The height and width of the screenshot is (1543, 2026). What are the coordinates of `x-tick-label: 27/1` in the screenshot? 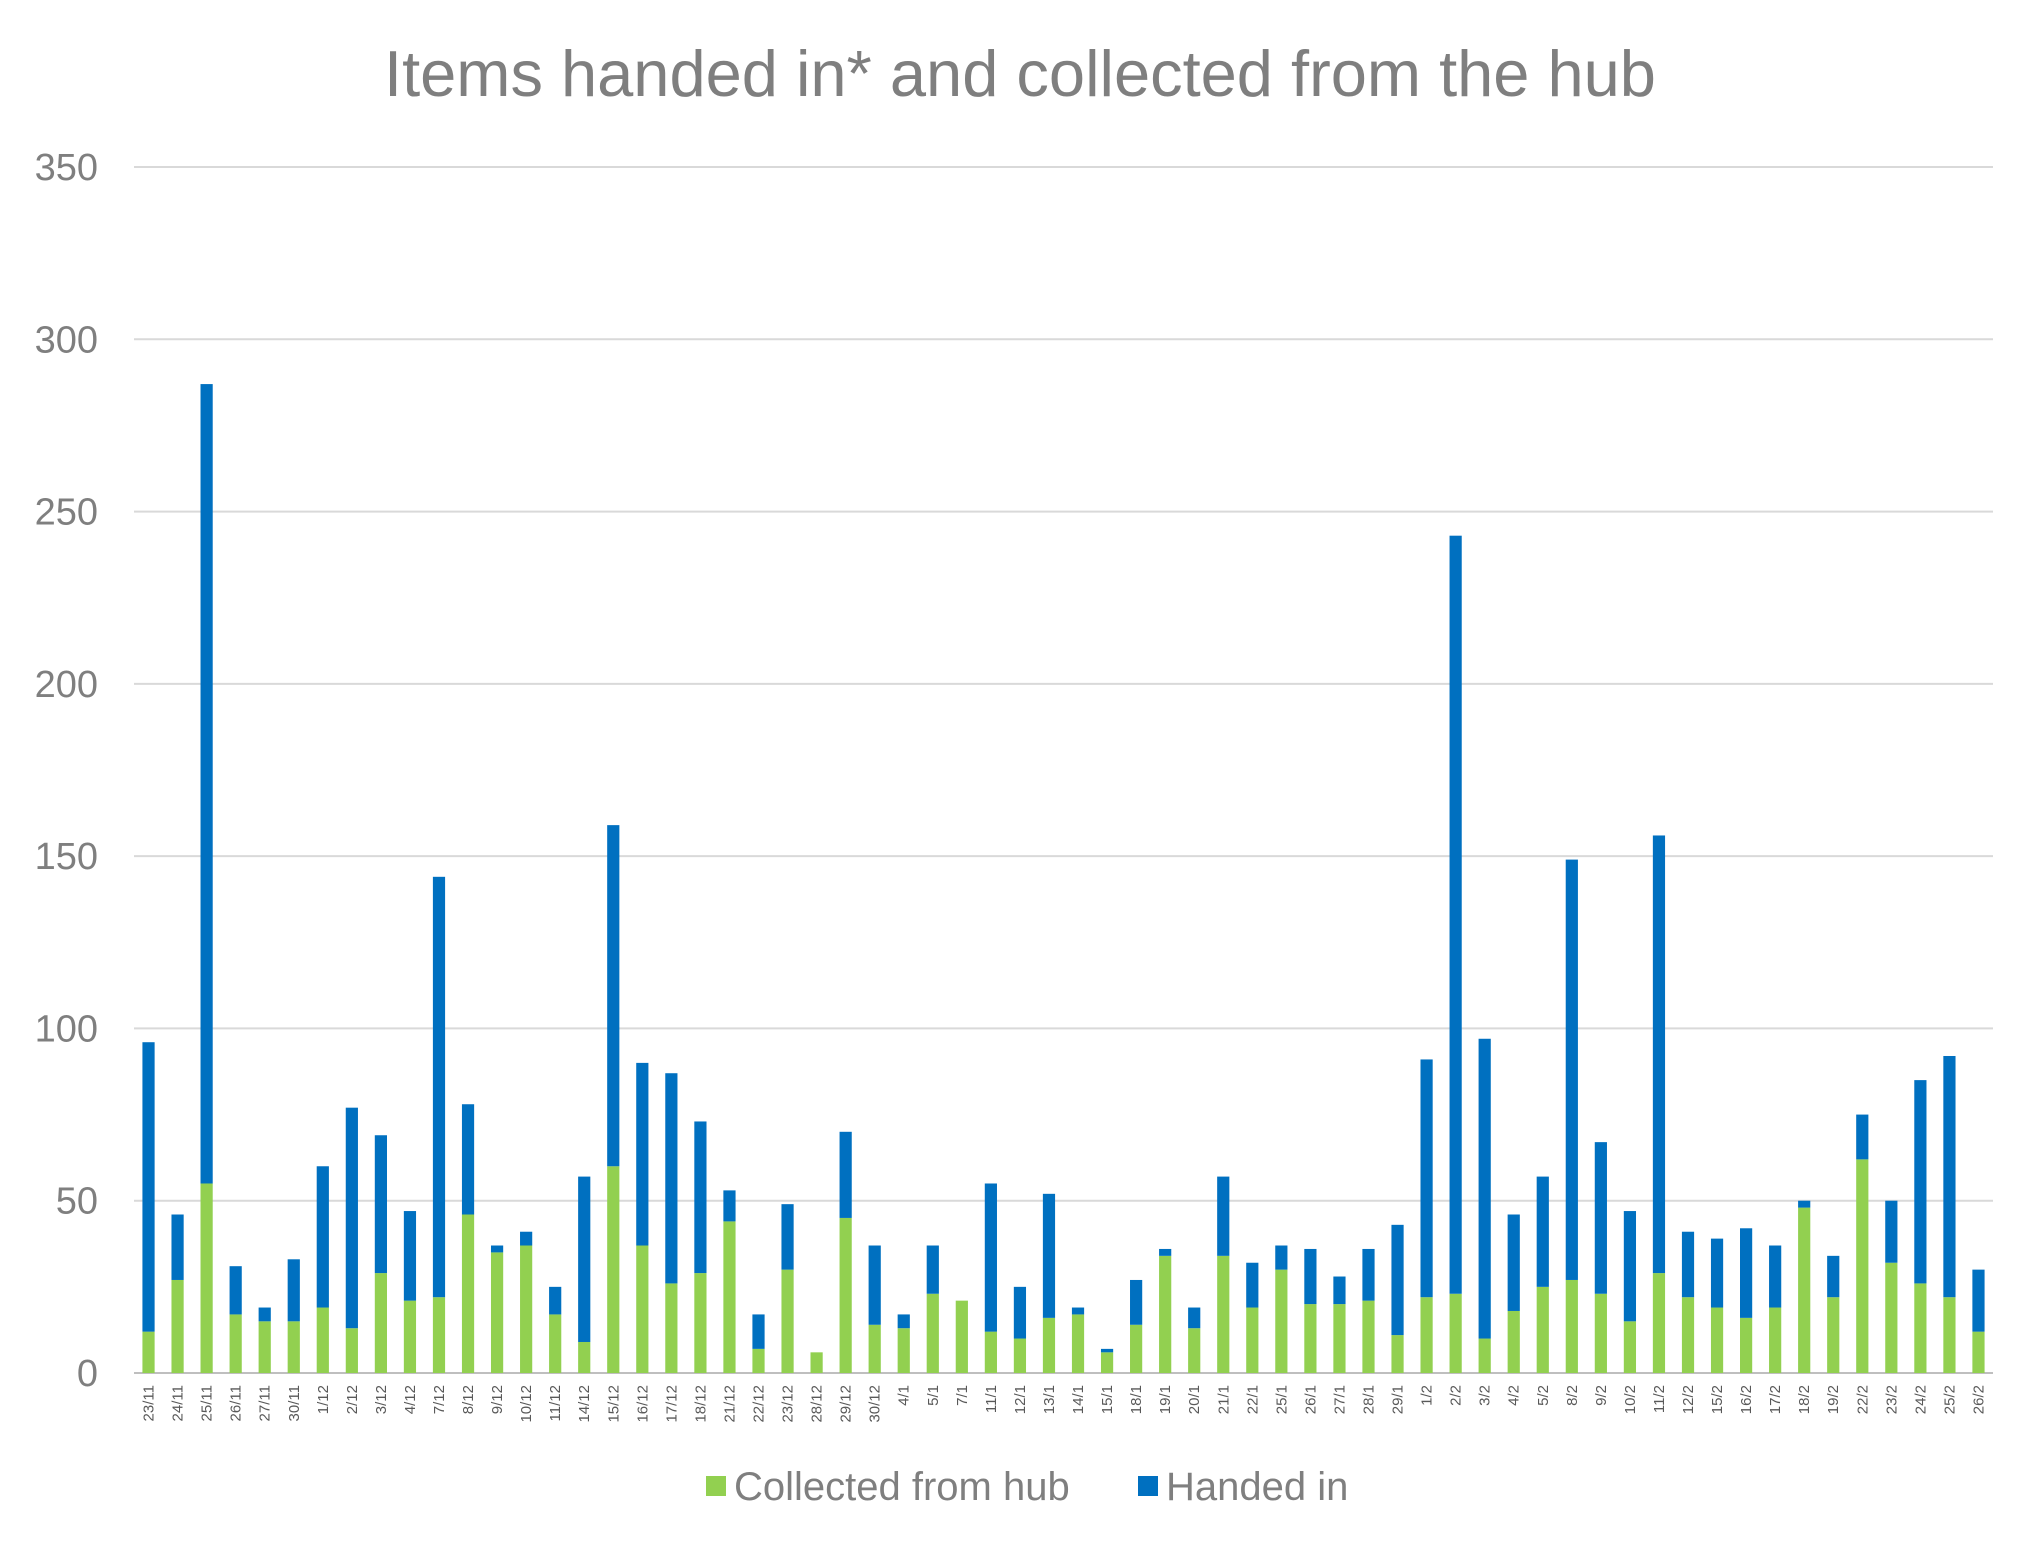 It's located at (1339, 1399).